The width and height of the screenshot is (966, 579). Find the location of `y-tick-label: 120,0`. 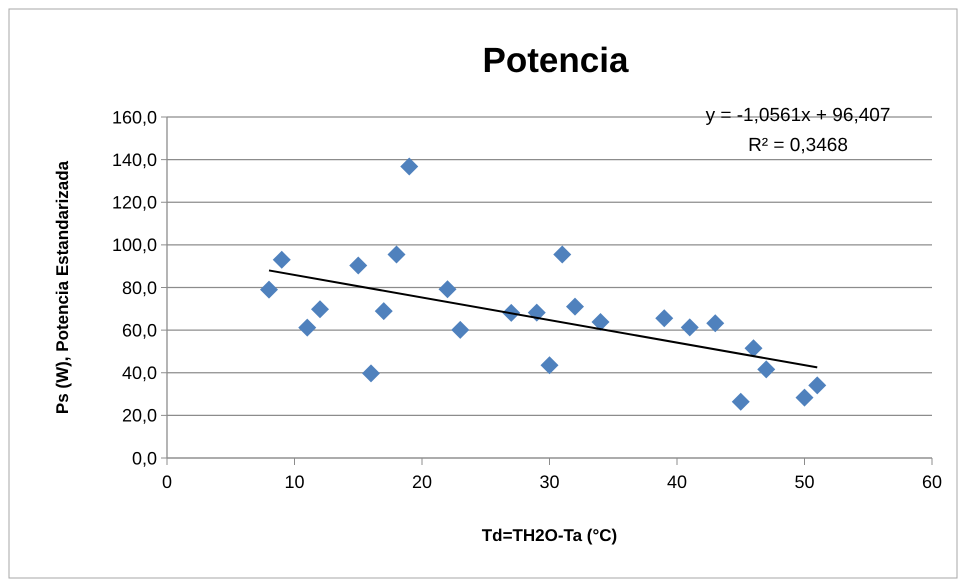

y-tick-label: 120,0 is located at coordinates (134, 202).